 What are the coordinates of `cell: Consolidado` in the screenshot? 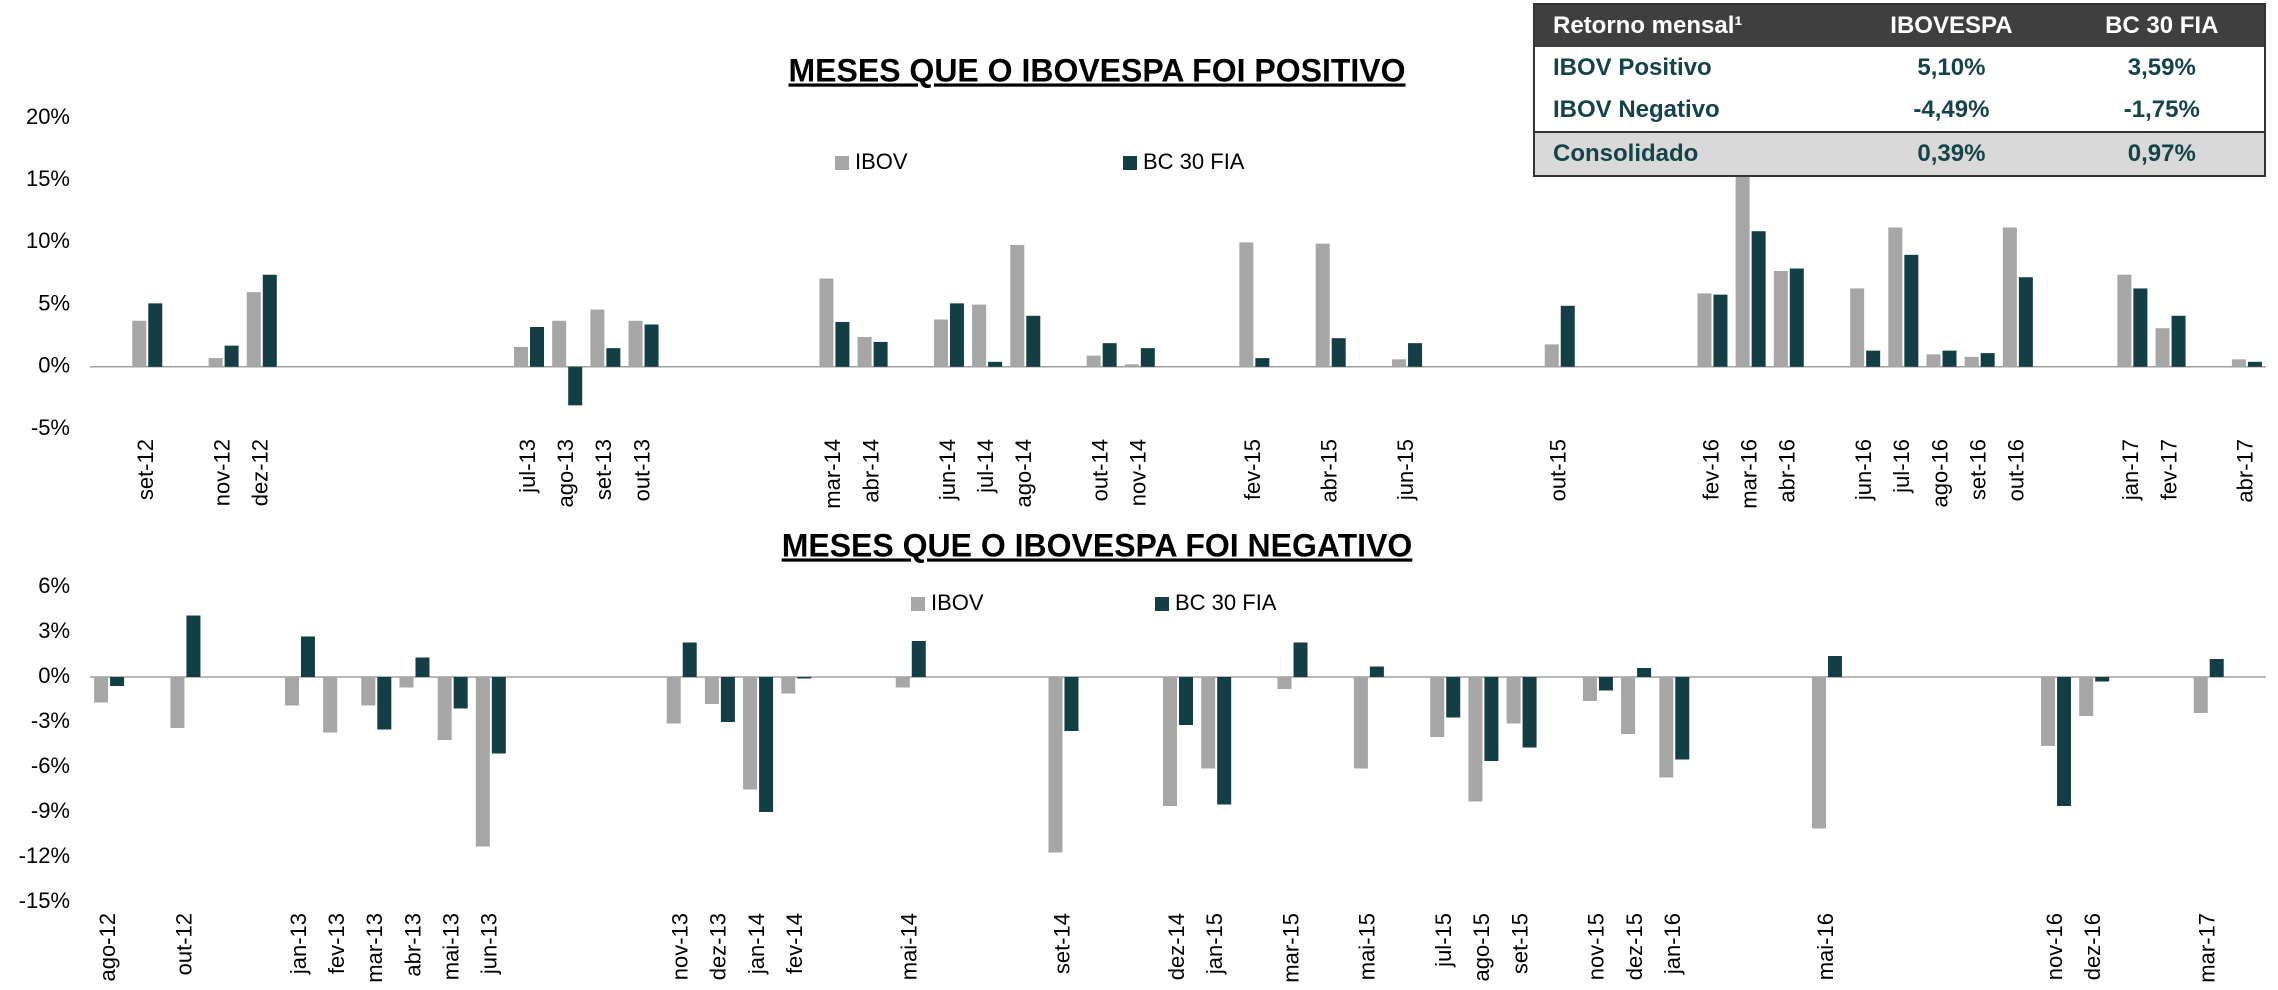 It's located at (1689, 153).